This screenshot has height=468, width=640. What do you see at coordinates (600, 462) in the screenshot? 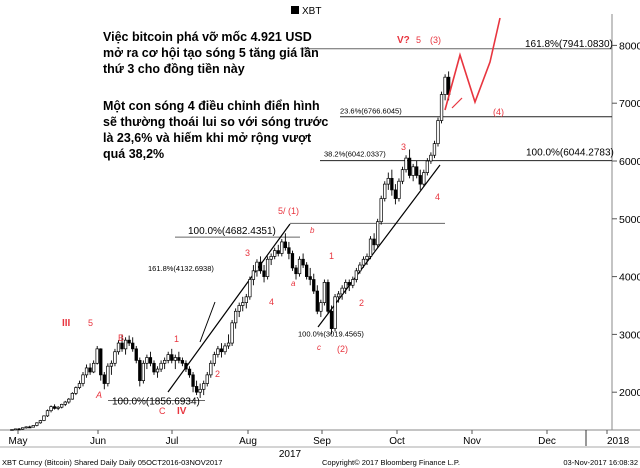
I see `footer-timestamp: 03-Nov-2017 16:08:32` at bounding box center [600, 462].